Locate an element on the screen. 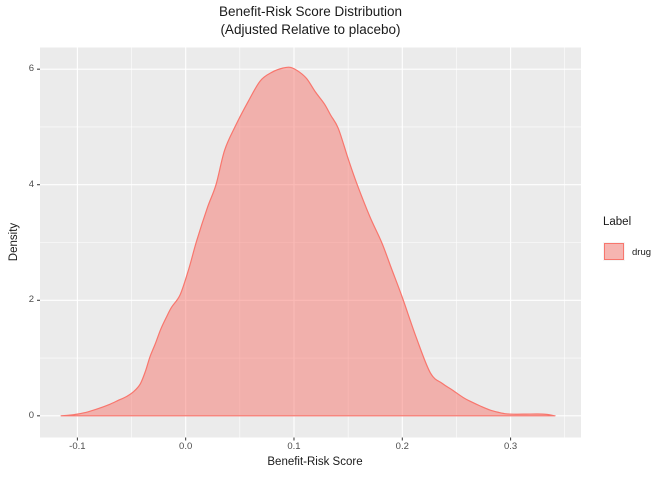  legend-swatch-drug is located at coordinates (614, 251).